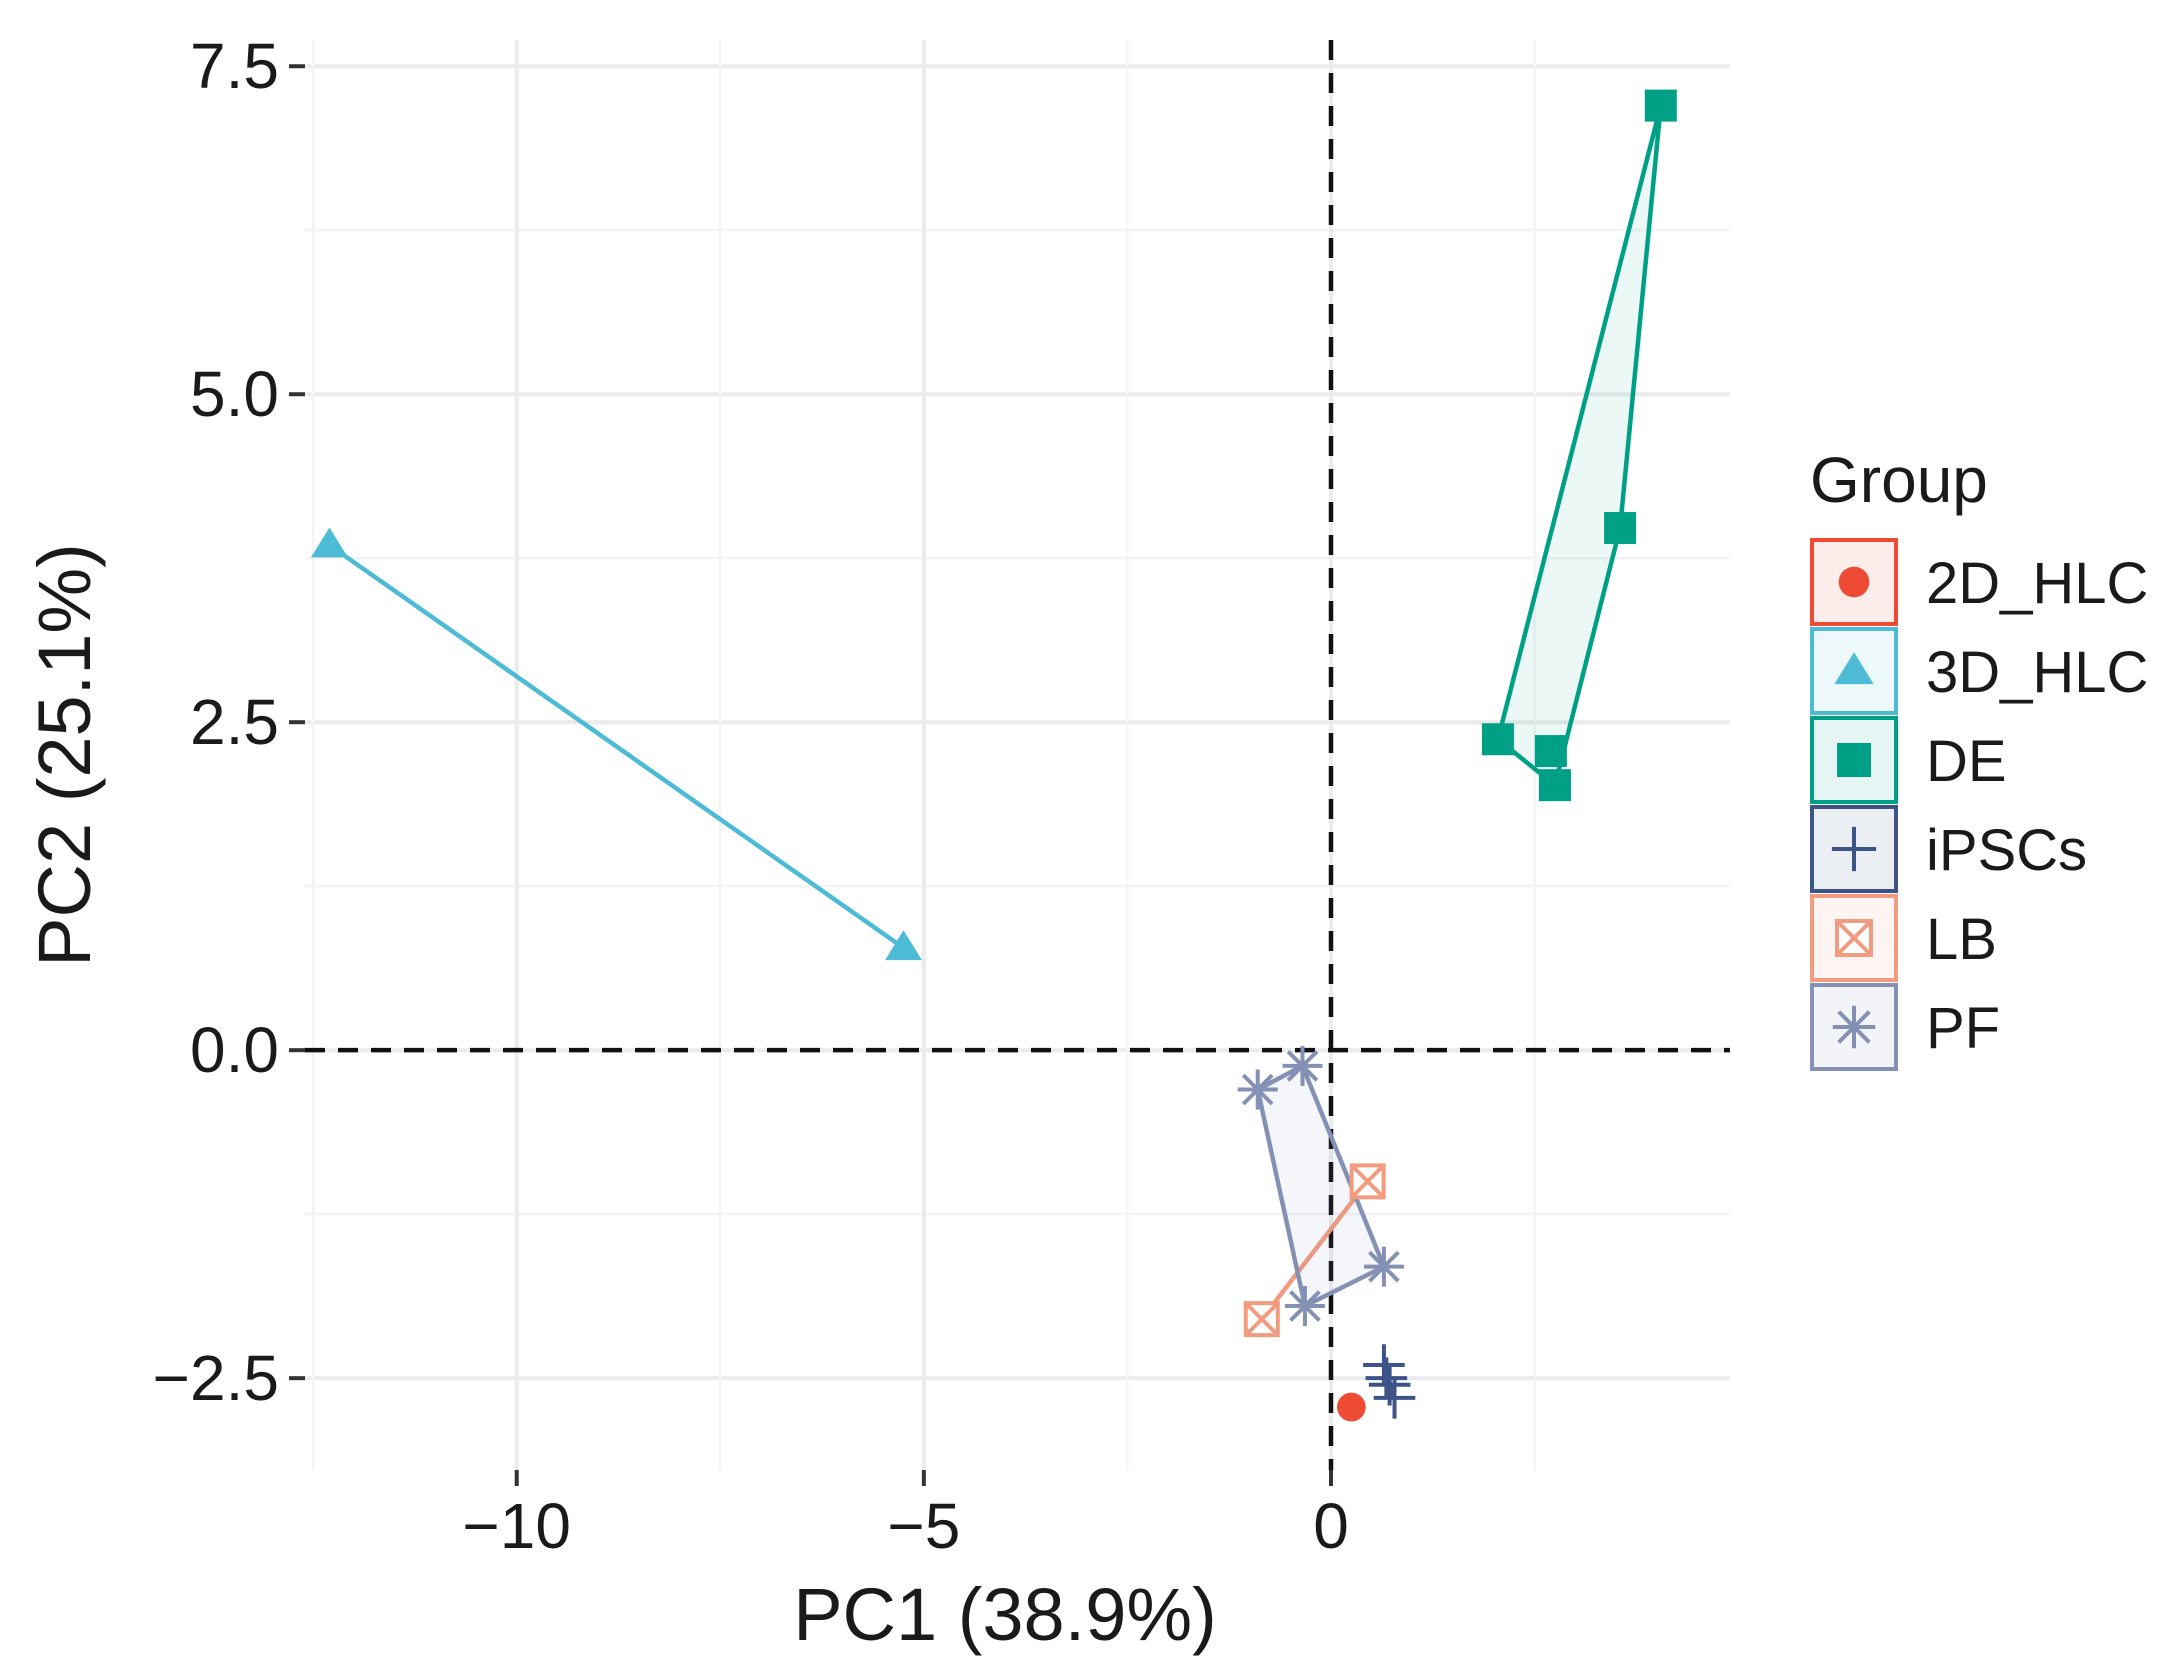 The width and height of the screenshot is (2182, 1677). What do you see at coordinates (1331, 1526) in the screenshot?
I see `x-tick-label: 0` at bounding box center [1331, 1526].